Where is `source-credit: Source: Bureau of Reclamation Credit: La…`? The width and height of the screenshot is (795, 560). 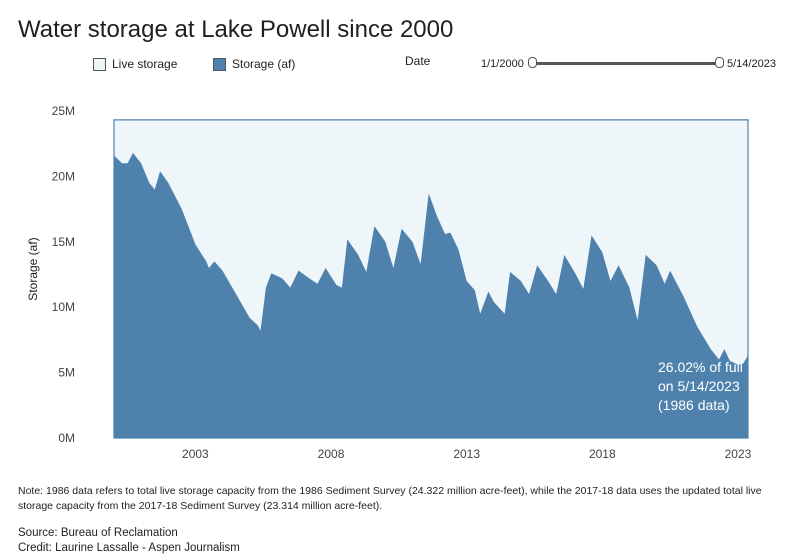 source-credit: Source: Bureau of Reclamation Credit: La… is located at coordinates (129, 541).